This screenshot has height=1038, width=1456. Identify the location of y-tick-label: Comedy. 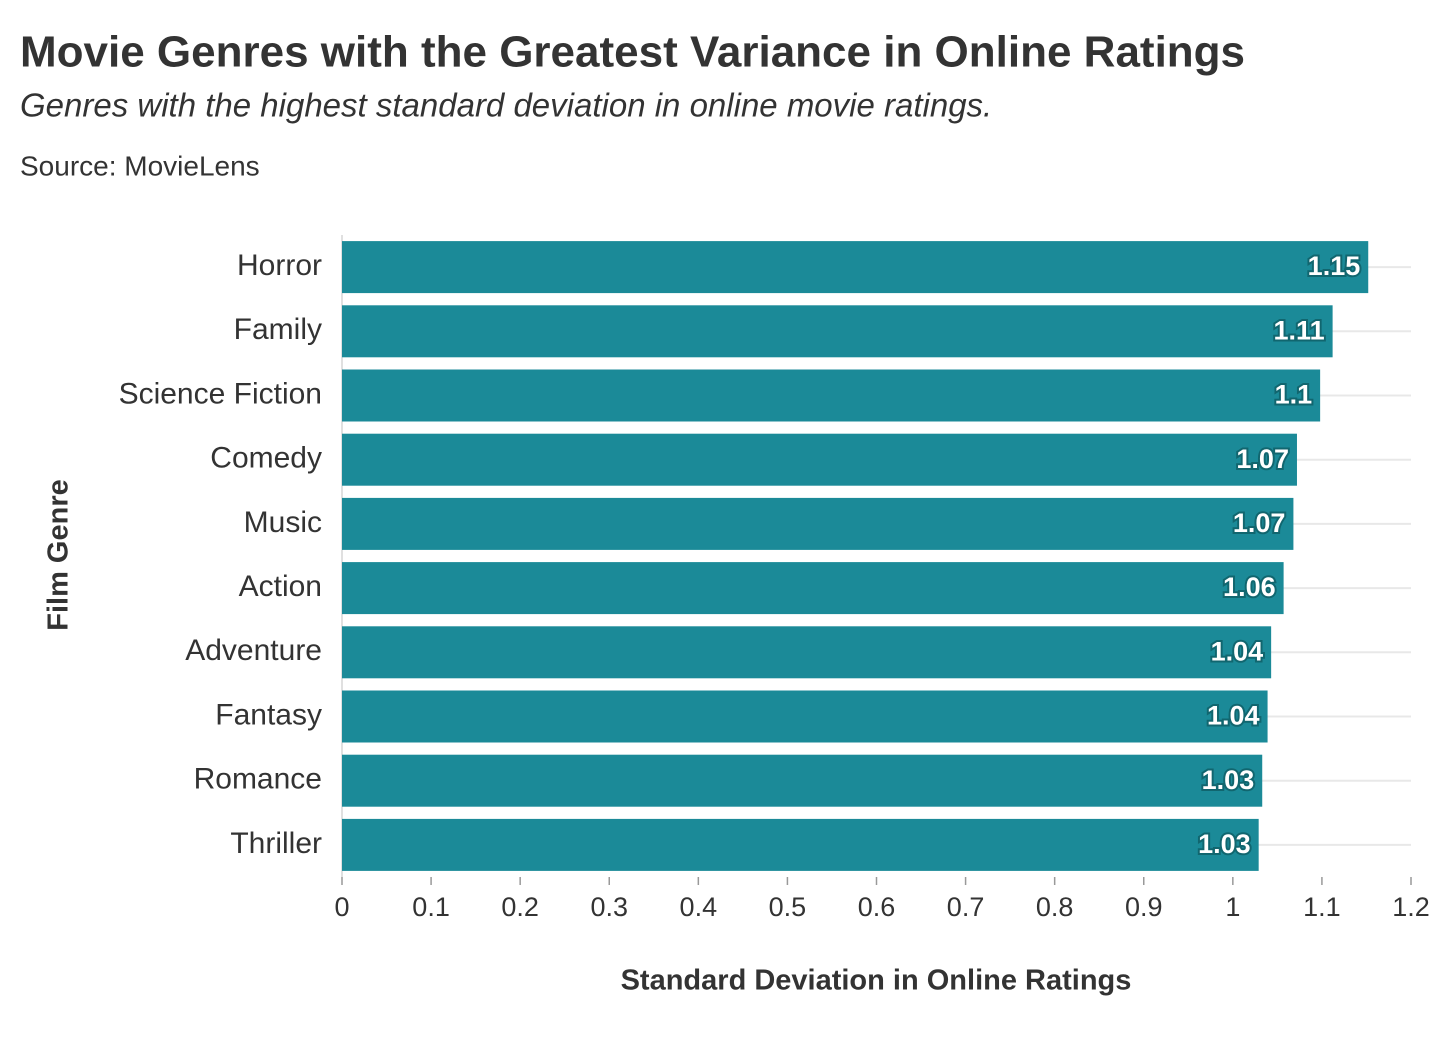
(266, 458).